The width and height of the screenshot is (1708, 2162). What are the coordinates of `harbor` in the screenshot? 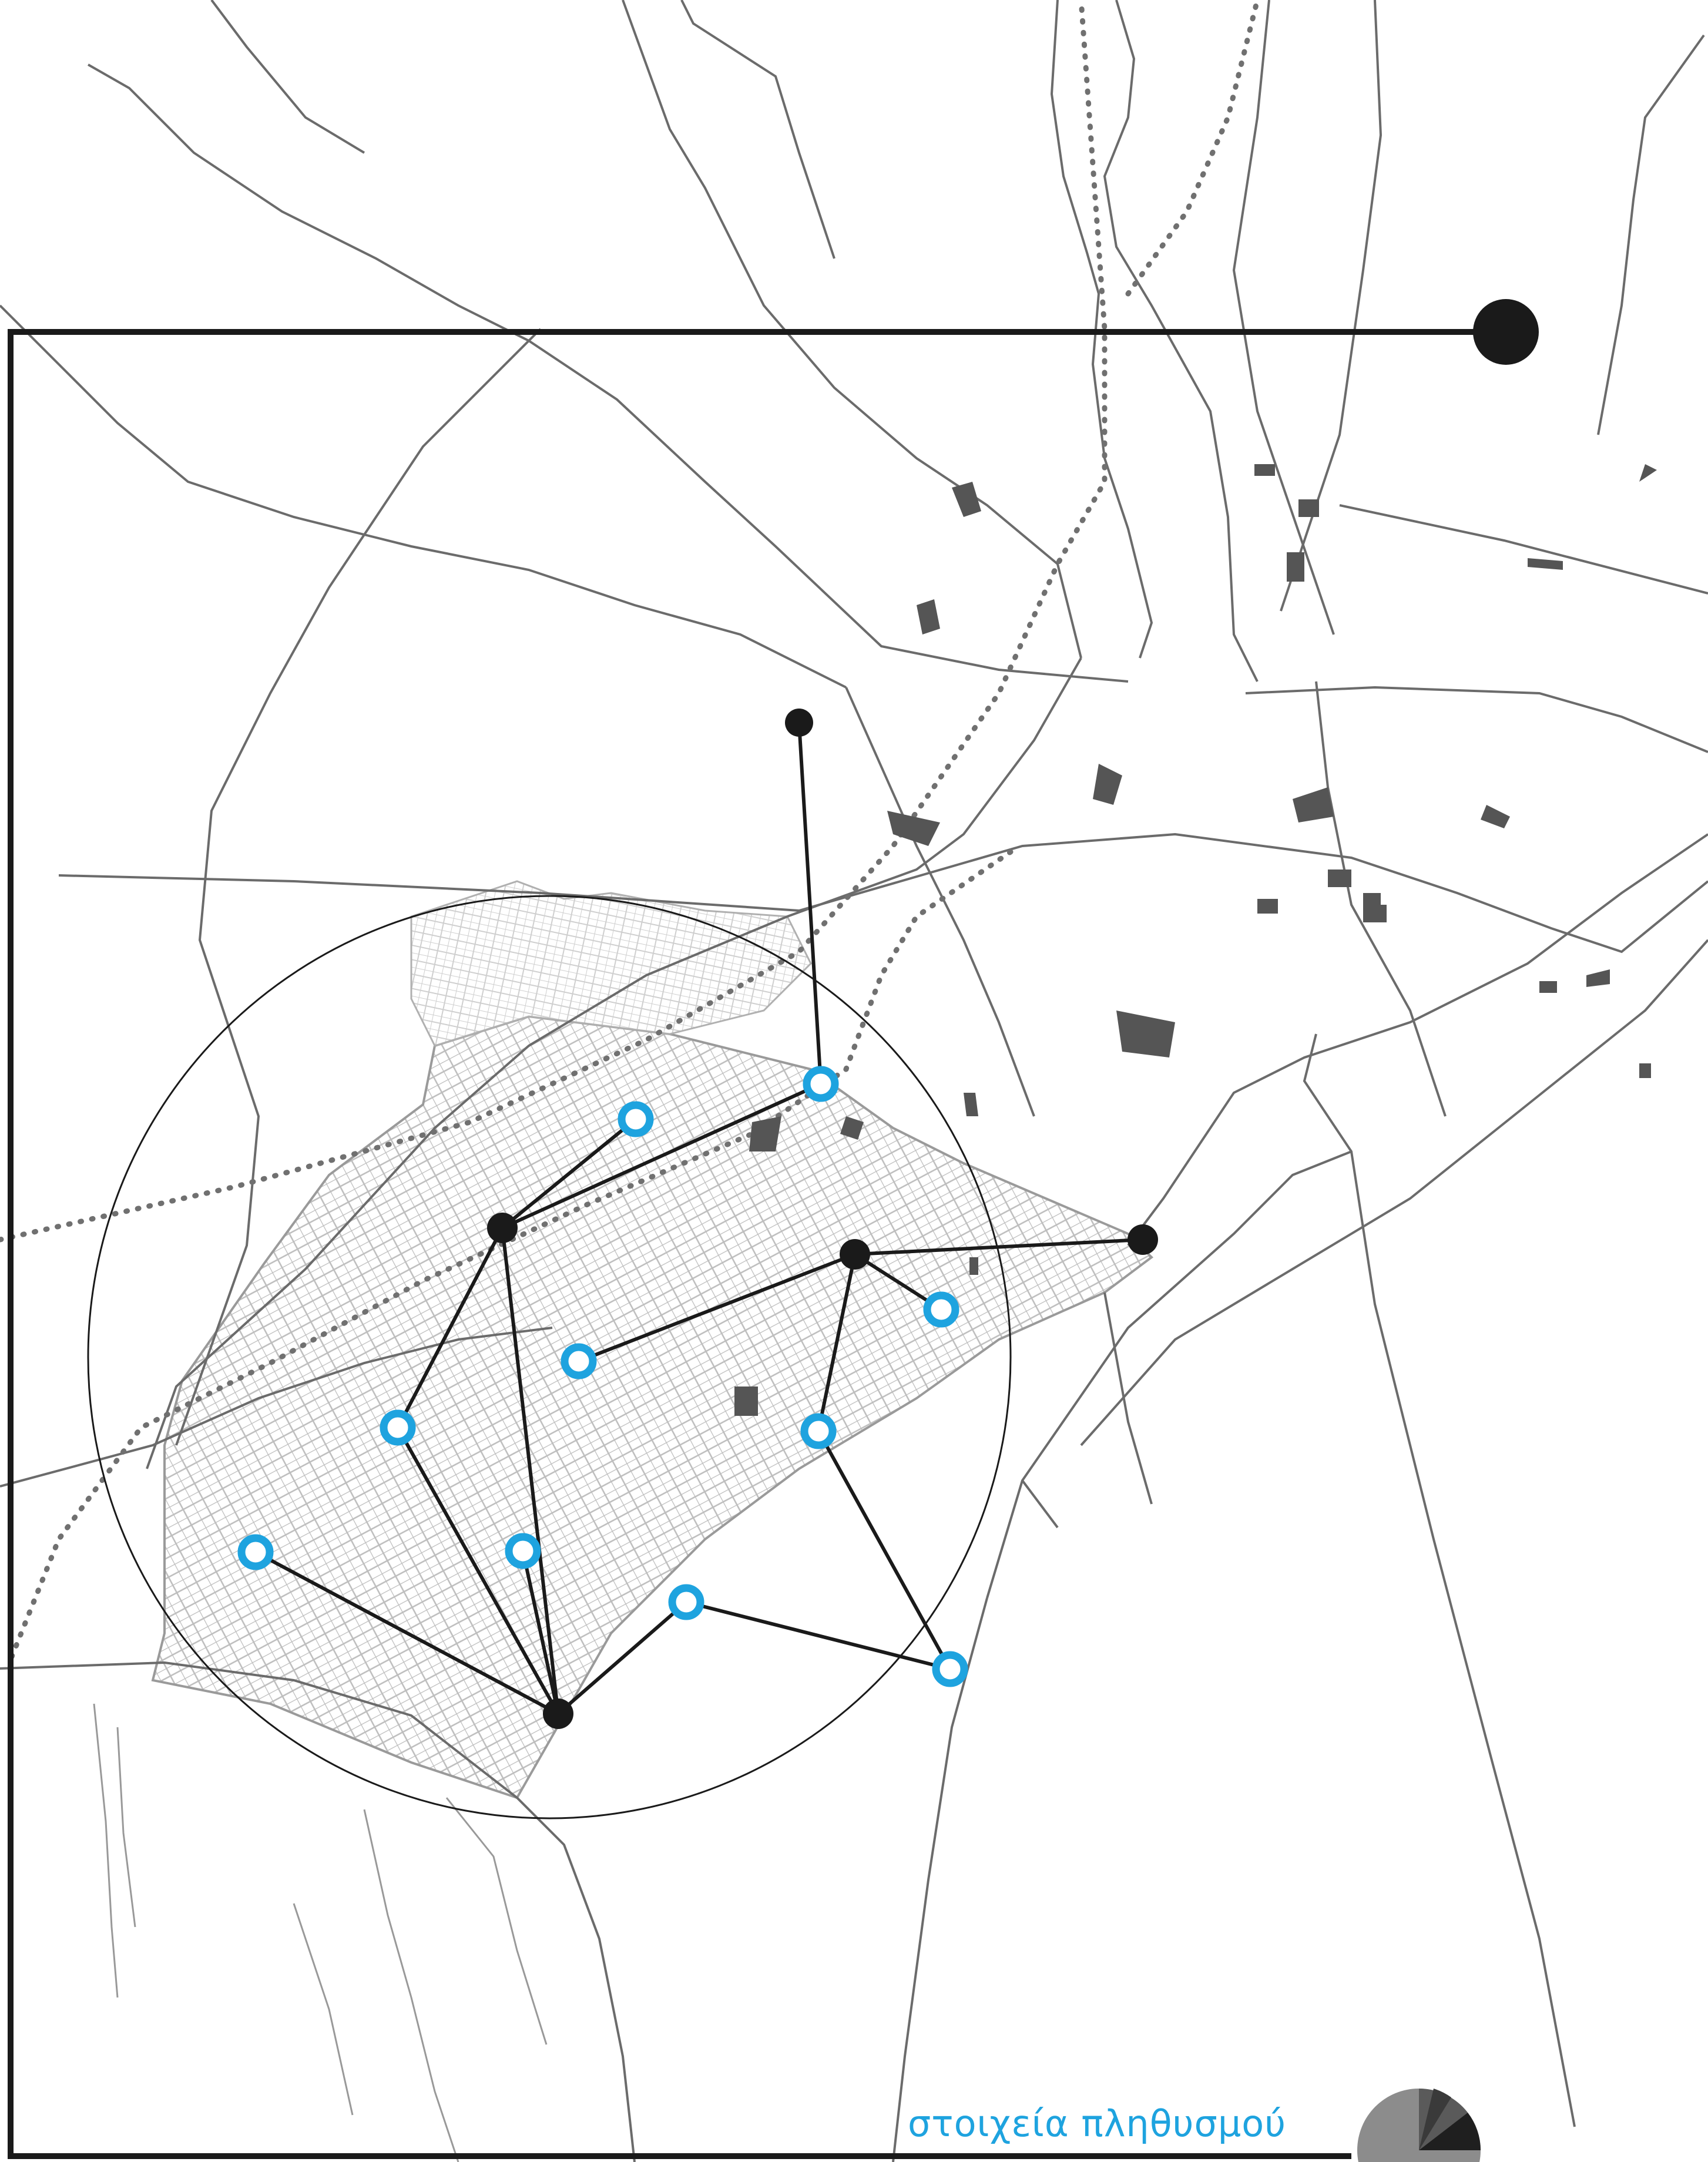 It's located at (320, 1932).